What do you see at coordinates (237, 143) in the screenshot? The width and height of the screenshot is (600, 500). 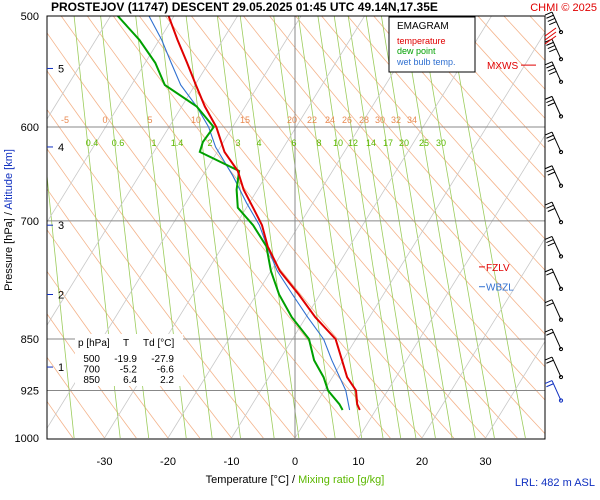 I see `mixing-ratio-label: 3` at bounding box center [237, 143].